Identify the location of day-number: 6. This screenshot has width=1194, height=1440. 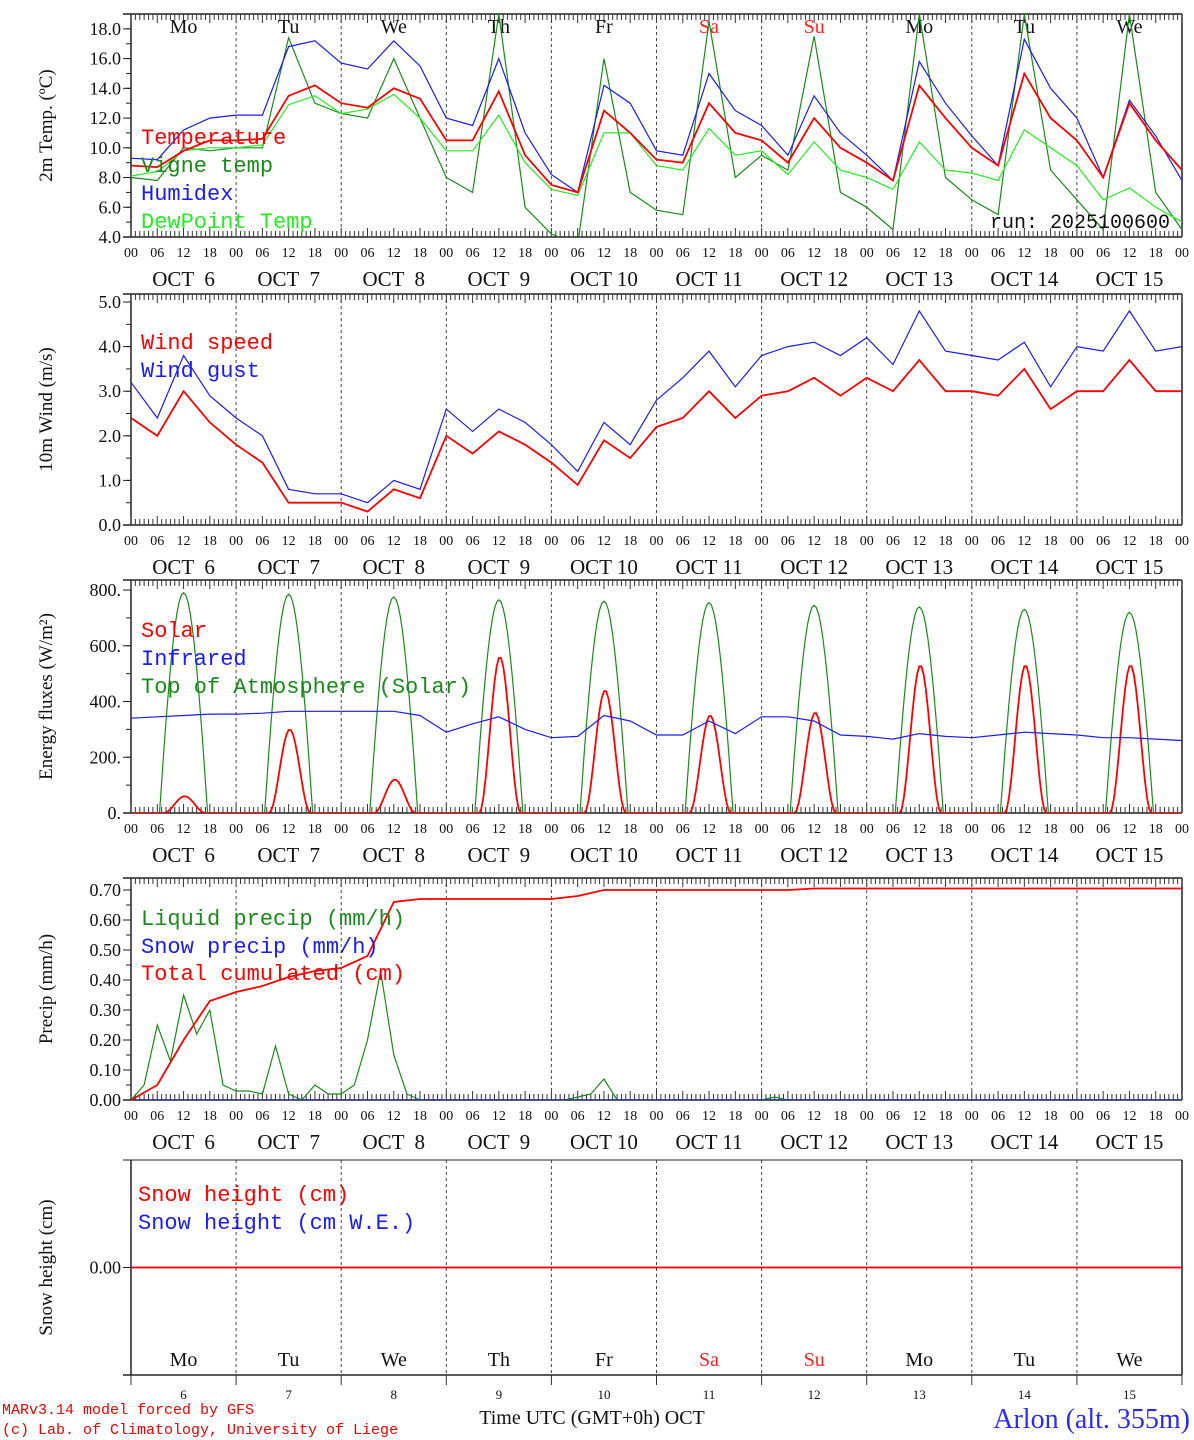
(183, 1394).